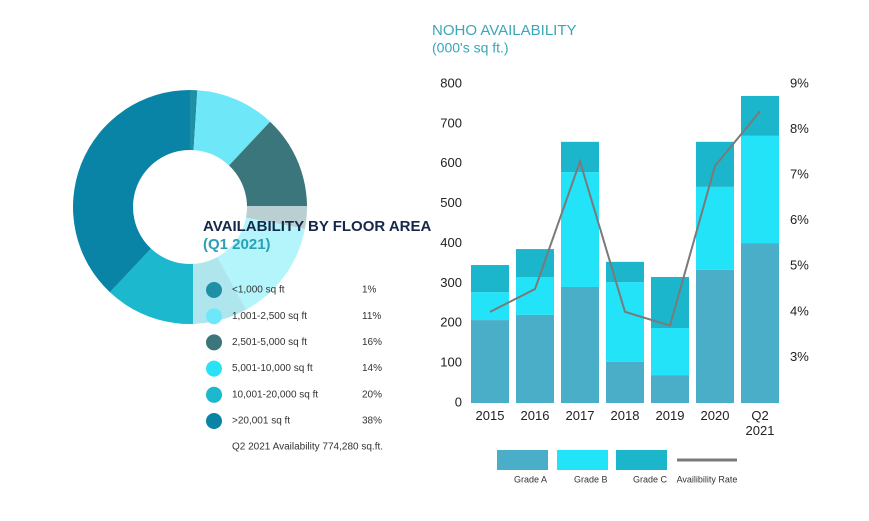 Image resolution: width=869 pixels, height=521 pixels. I want to click on y-tick-label: 600, so click(451, 162).